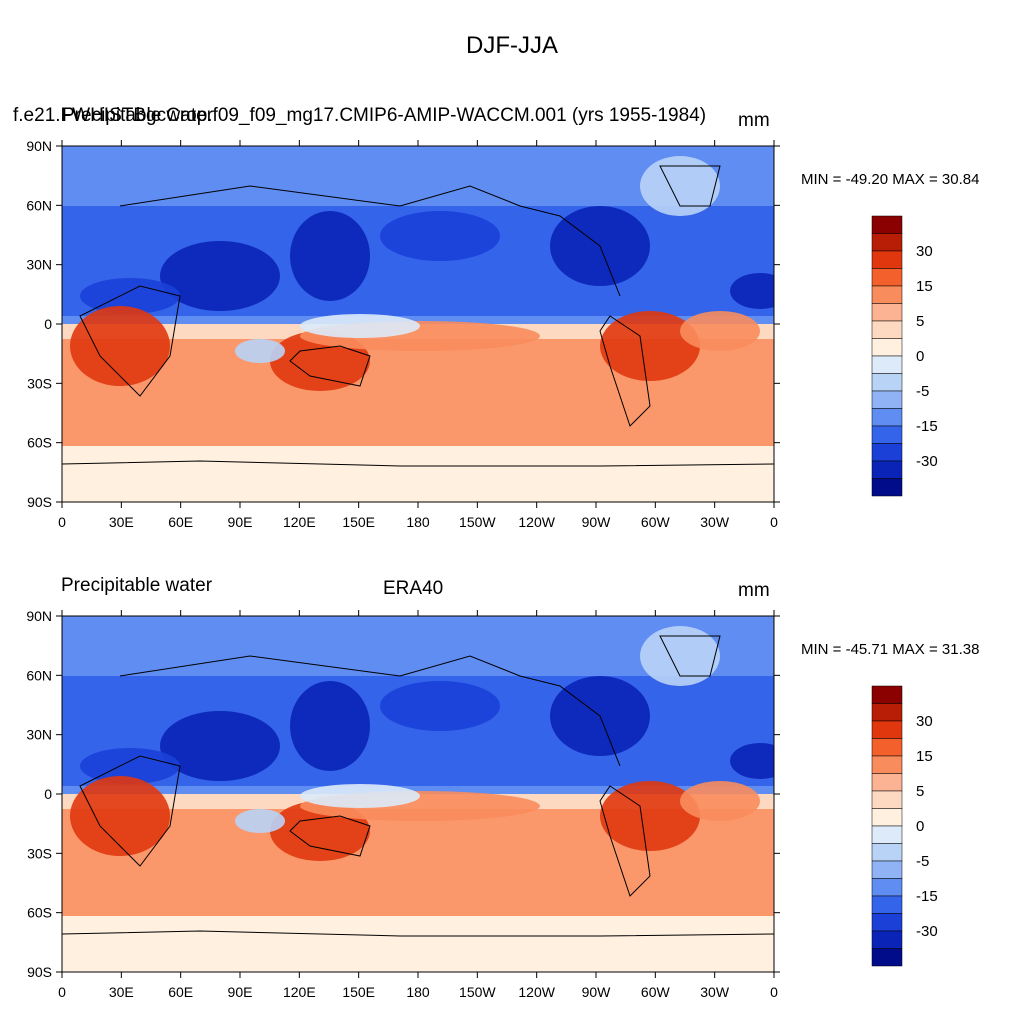 The width and height of the screenshot is (1024, 1024). Describe the element at coordinates (137, 585) in the screenshot. I see `panel2-left-title: Precipitable water` at that location.